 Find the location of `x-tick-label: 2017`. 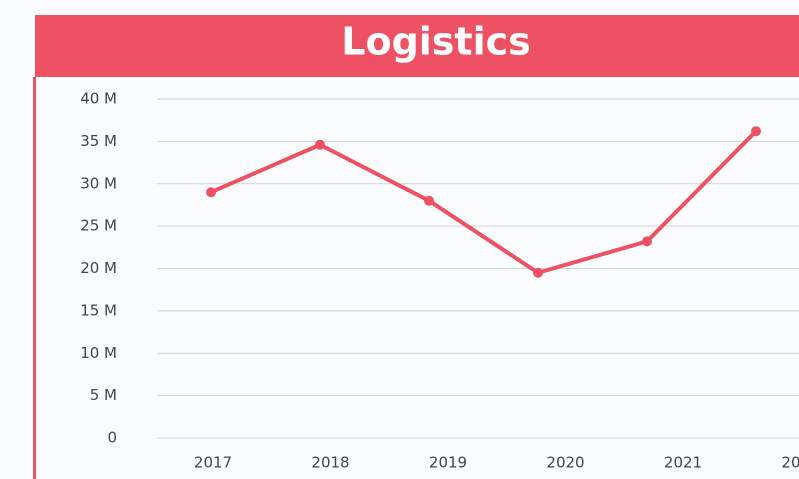

x-tick-label: 2017 is located at coordinates (213, 463).